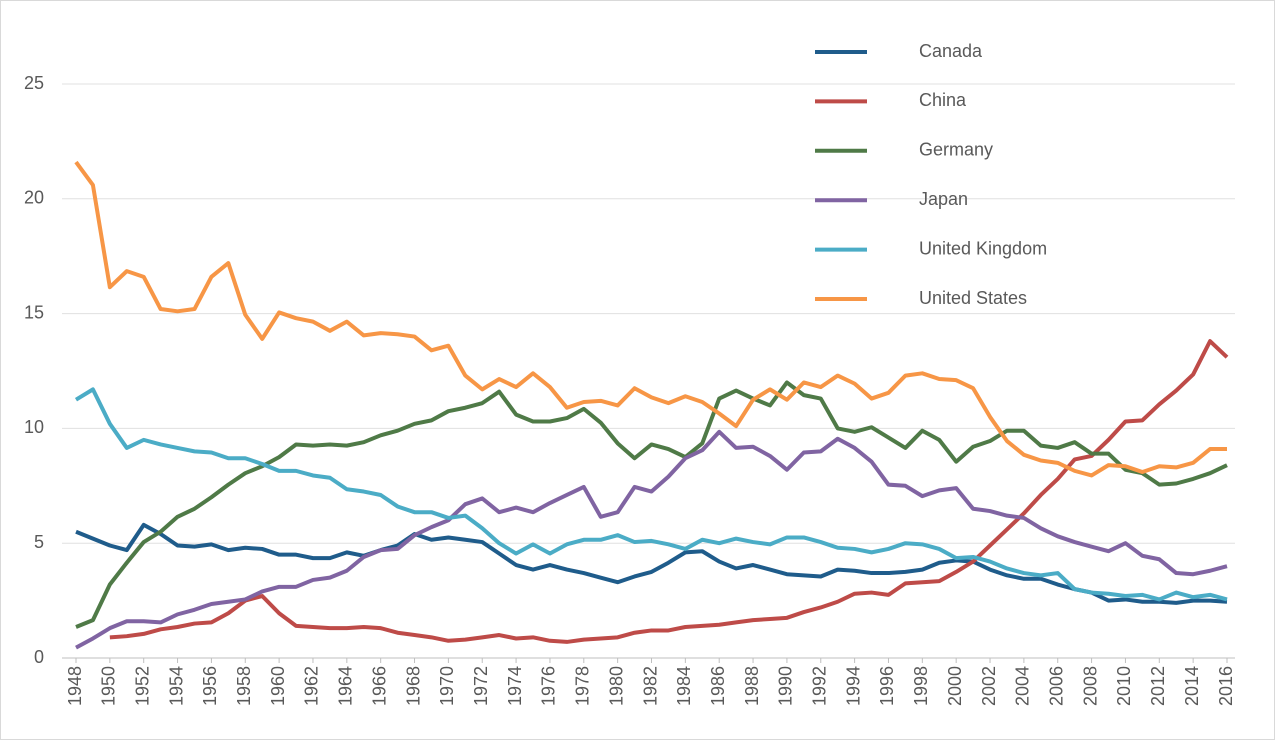 This screenshot has height=740, width=1275. I want to click on x-tick-label: 2008, so click(1090, 686).